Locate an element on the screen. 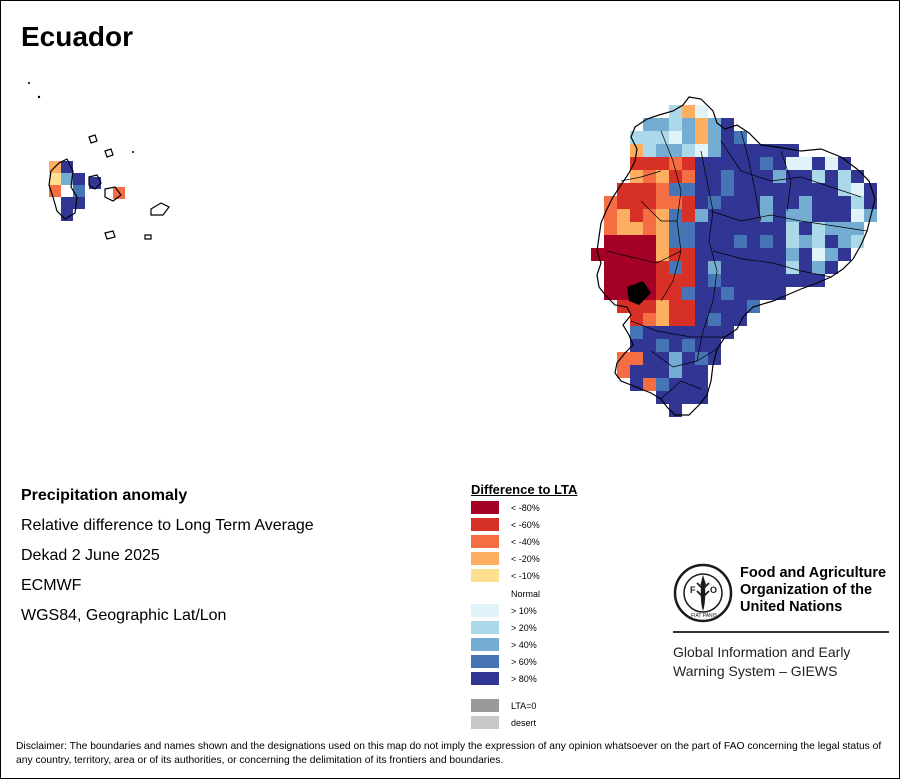 This screenshot has width=900, height=779. fao-name-line2: Organization of the is located at coordinates (806, 590).